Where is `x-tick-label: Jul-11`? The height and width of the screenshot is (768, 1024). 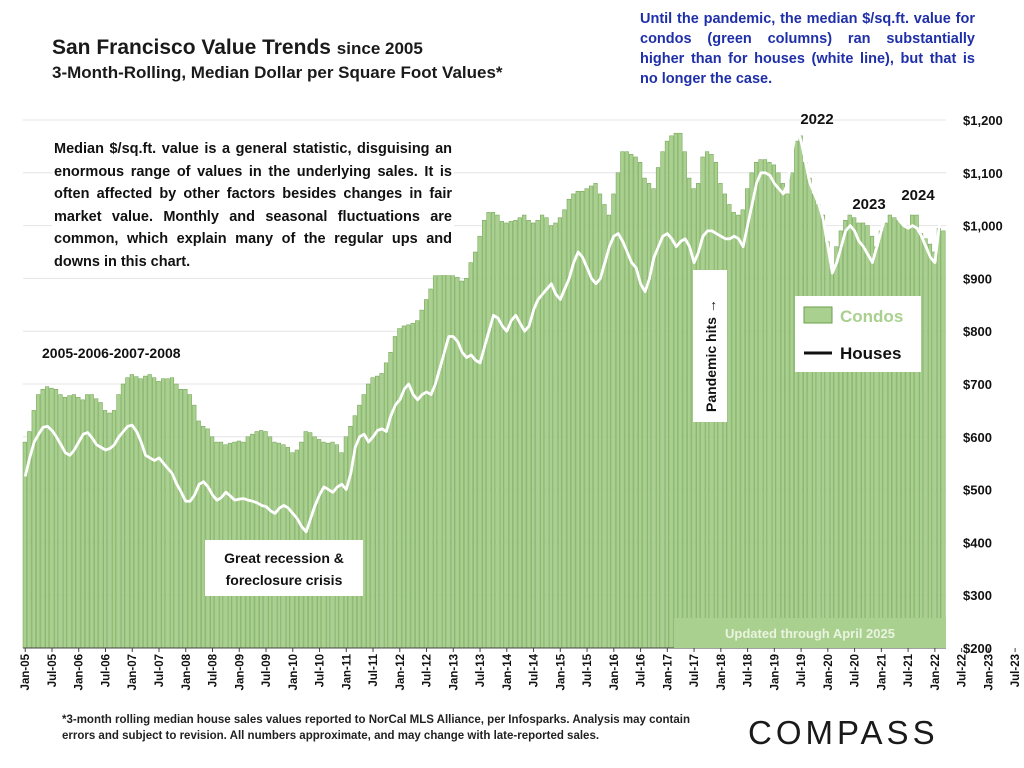 x-tick-label: Jul-11 is located at coordinates (374, 669).